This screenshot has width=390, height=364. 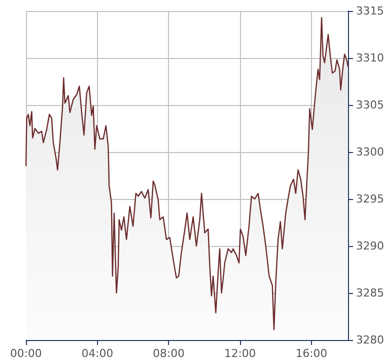 What do you see at coordinates (370, 152) in the screenshot?
I see `y-tick-label: 3300` at bounding box center [370, 152].